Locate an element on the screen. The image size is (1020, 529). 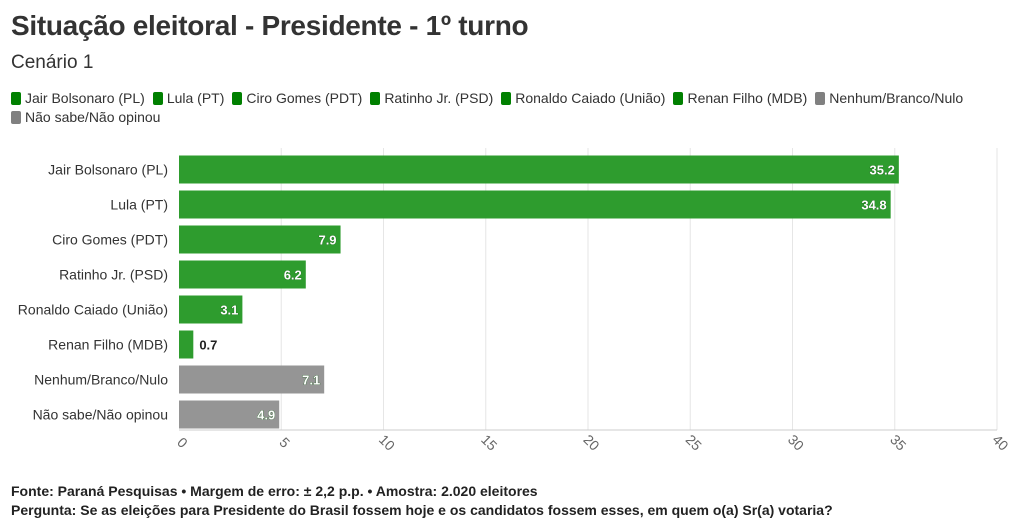
category-label: Não sabe/Não opinou is located at coordinates (100, 415).